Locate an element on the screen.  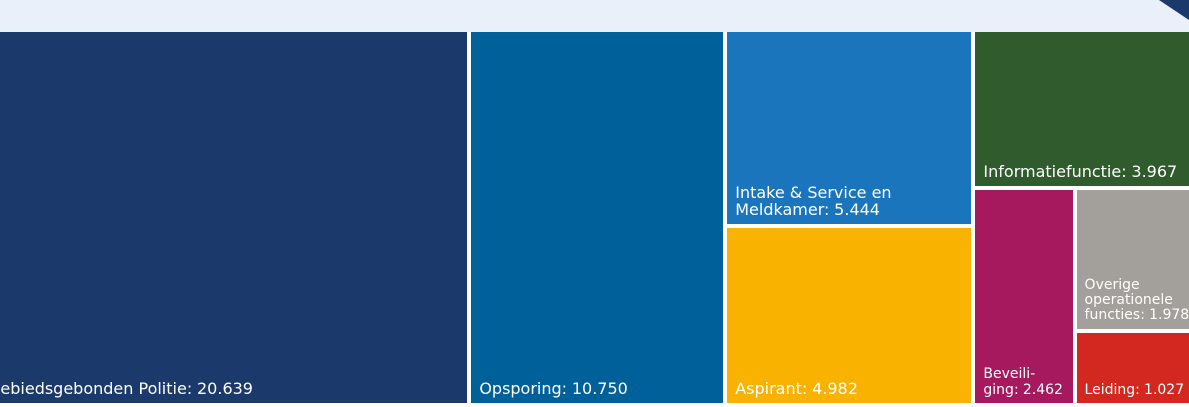
category-name: Gebiedsgebonden Politie: is located at coordinates (96, 389).